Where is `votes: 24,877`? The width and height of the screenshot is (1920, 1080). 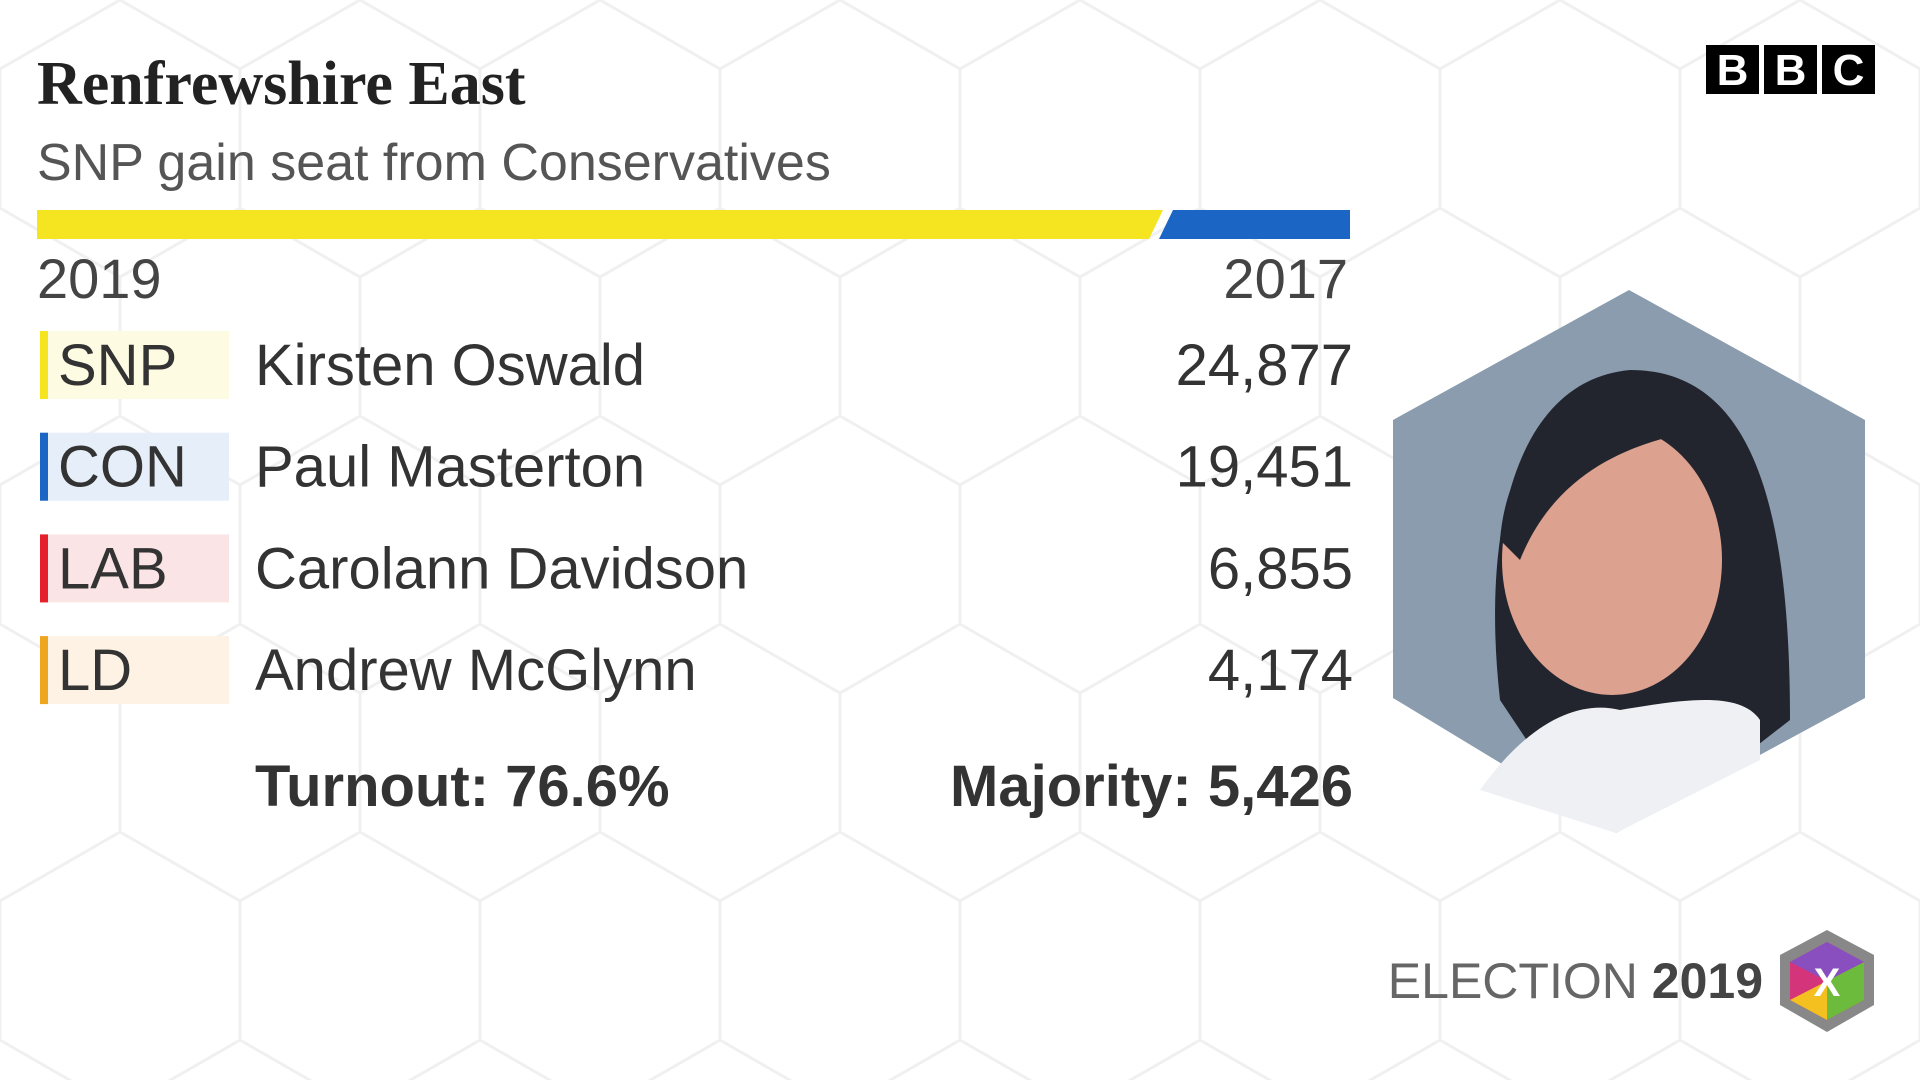
votes: 24,877 is located at coordinates (1264, 365).